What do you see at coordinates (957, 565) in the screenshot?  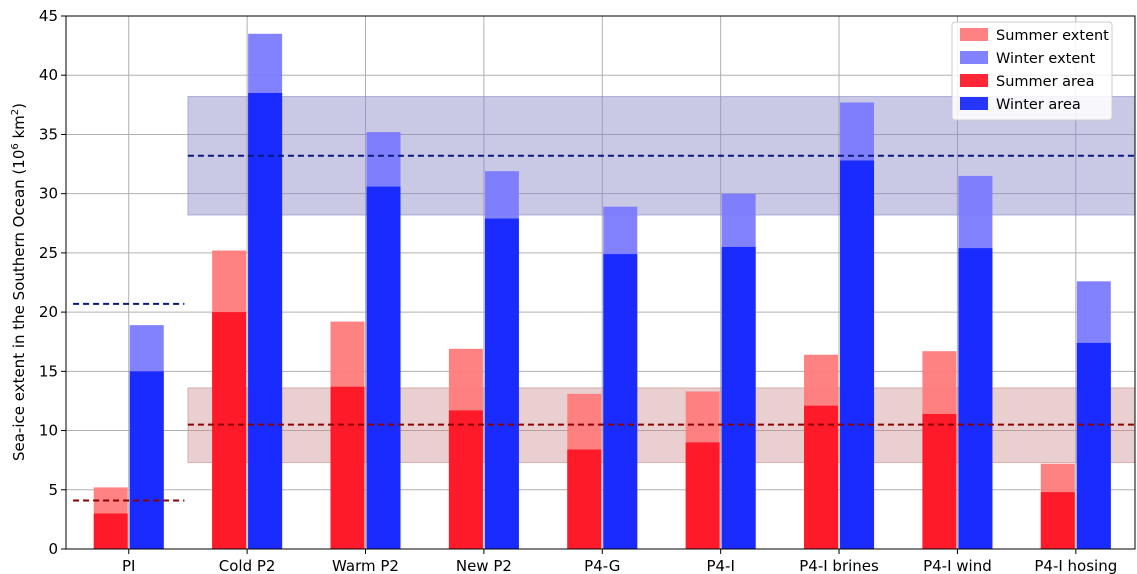 I see `x-tick-label: P4-I wind` at bounding box center [957, 565].